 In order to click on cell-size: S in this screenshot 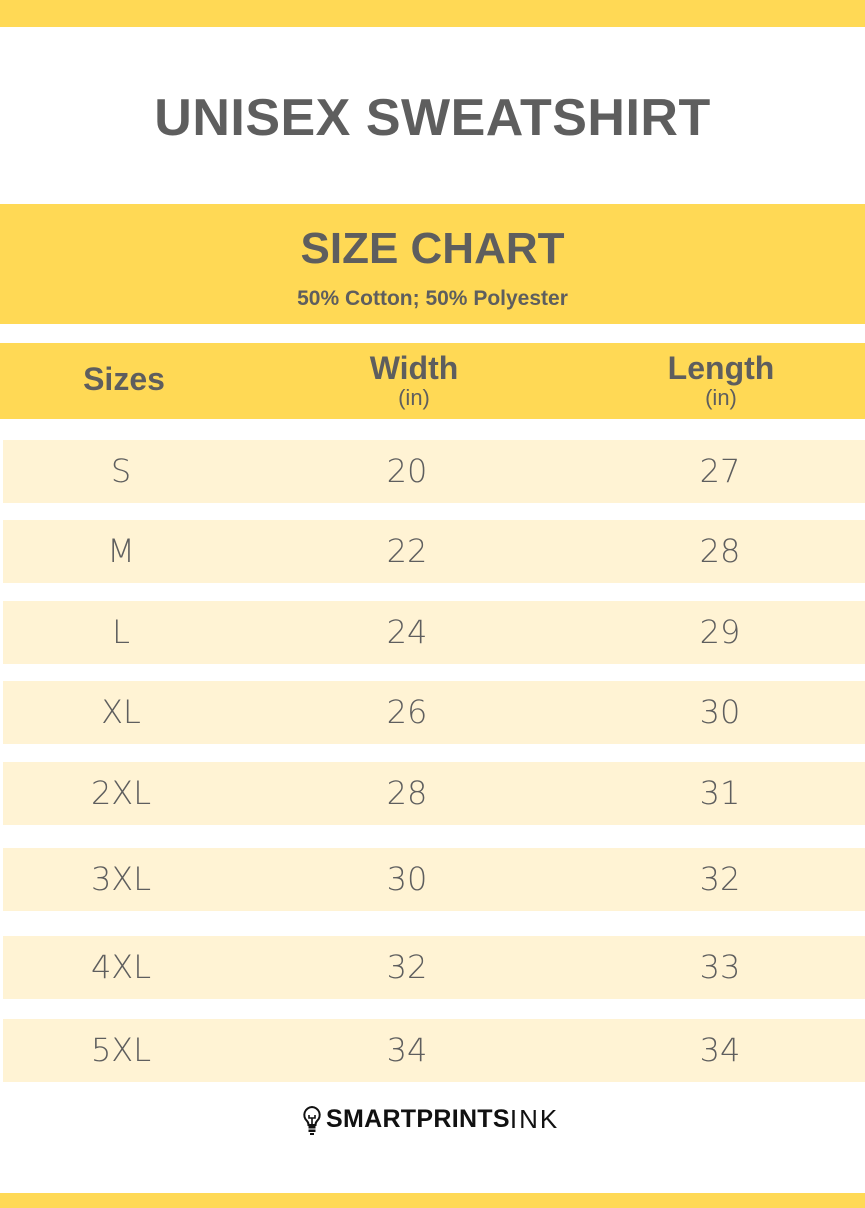, I will do `click(121, 471)`.